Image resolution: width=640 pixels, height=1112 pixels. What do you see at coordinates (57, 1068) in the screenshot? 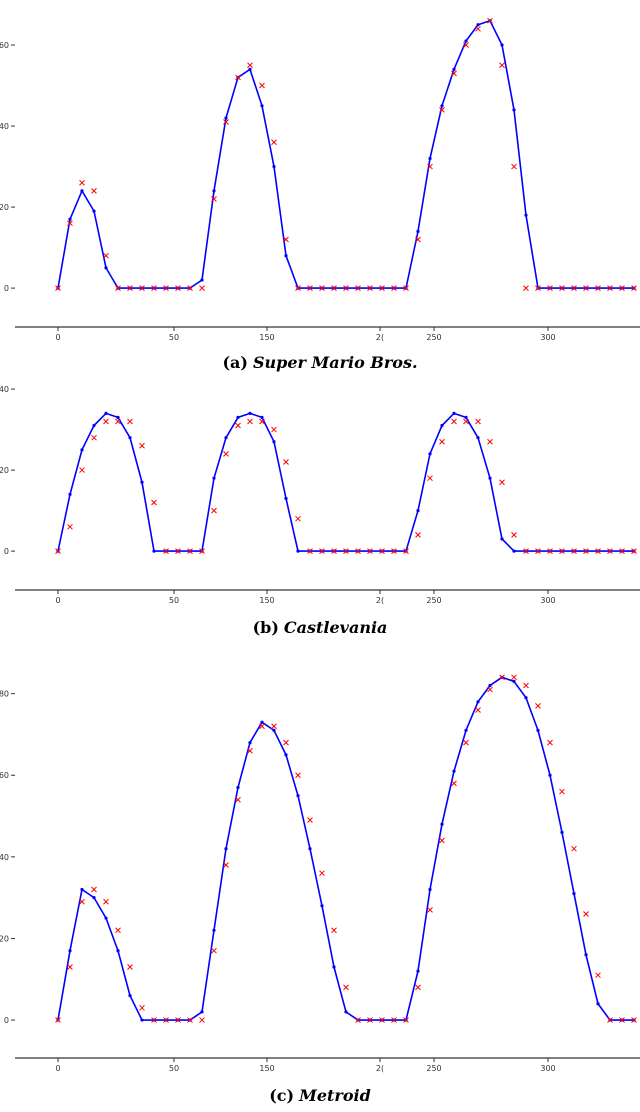
I see `x-tick-label: 0` at bounding box center [57, 1068].